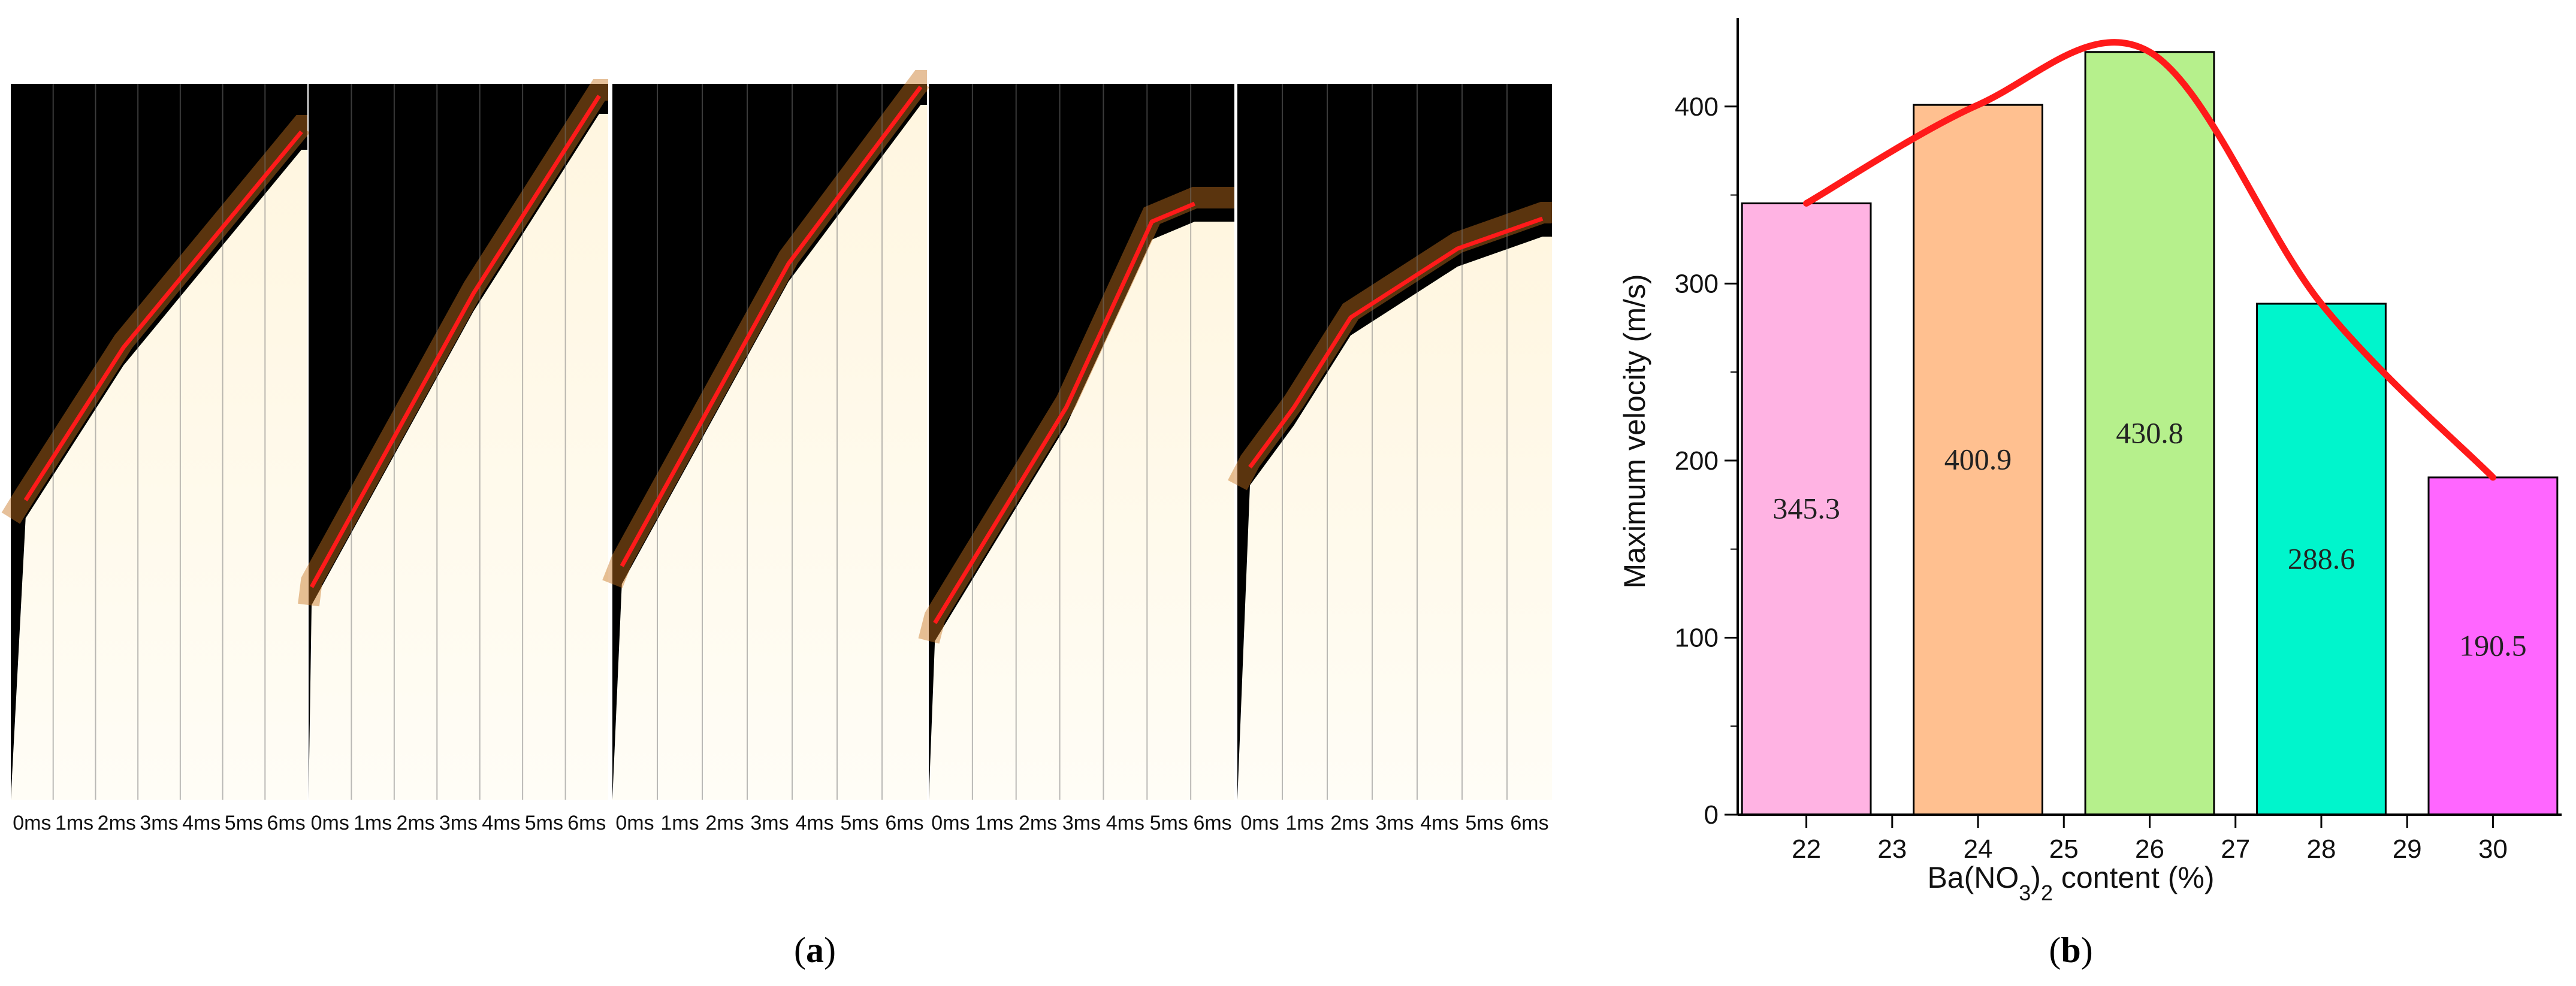  What do you see at coordinates (1978, 459) in the screenshot?
I see `bar-value-label: 400.9` at bounding box center [1978, 459].